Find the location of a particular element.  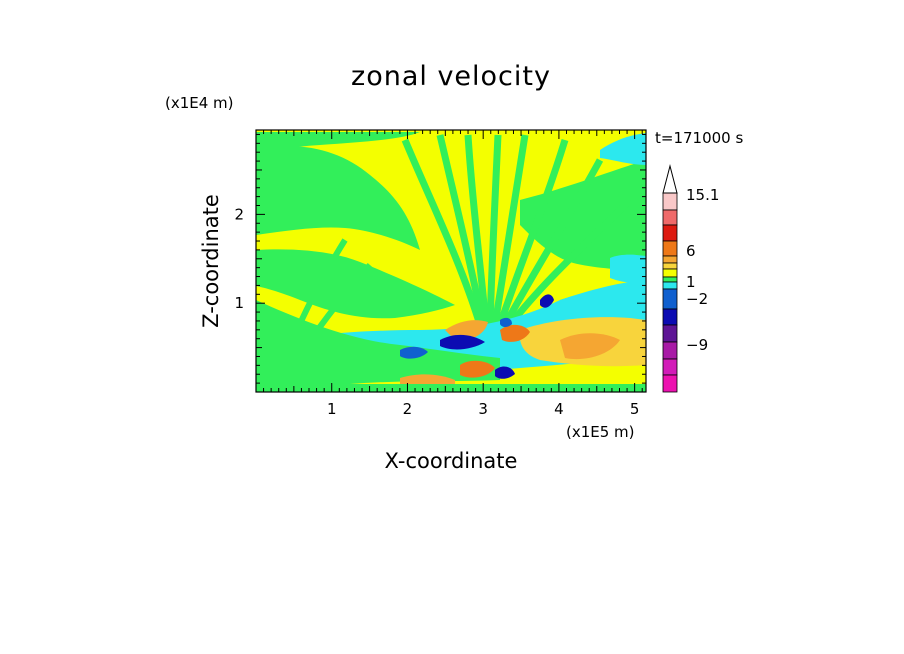

y-tick-label: 2 is located at coordinates (239, 214).